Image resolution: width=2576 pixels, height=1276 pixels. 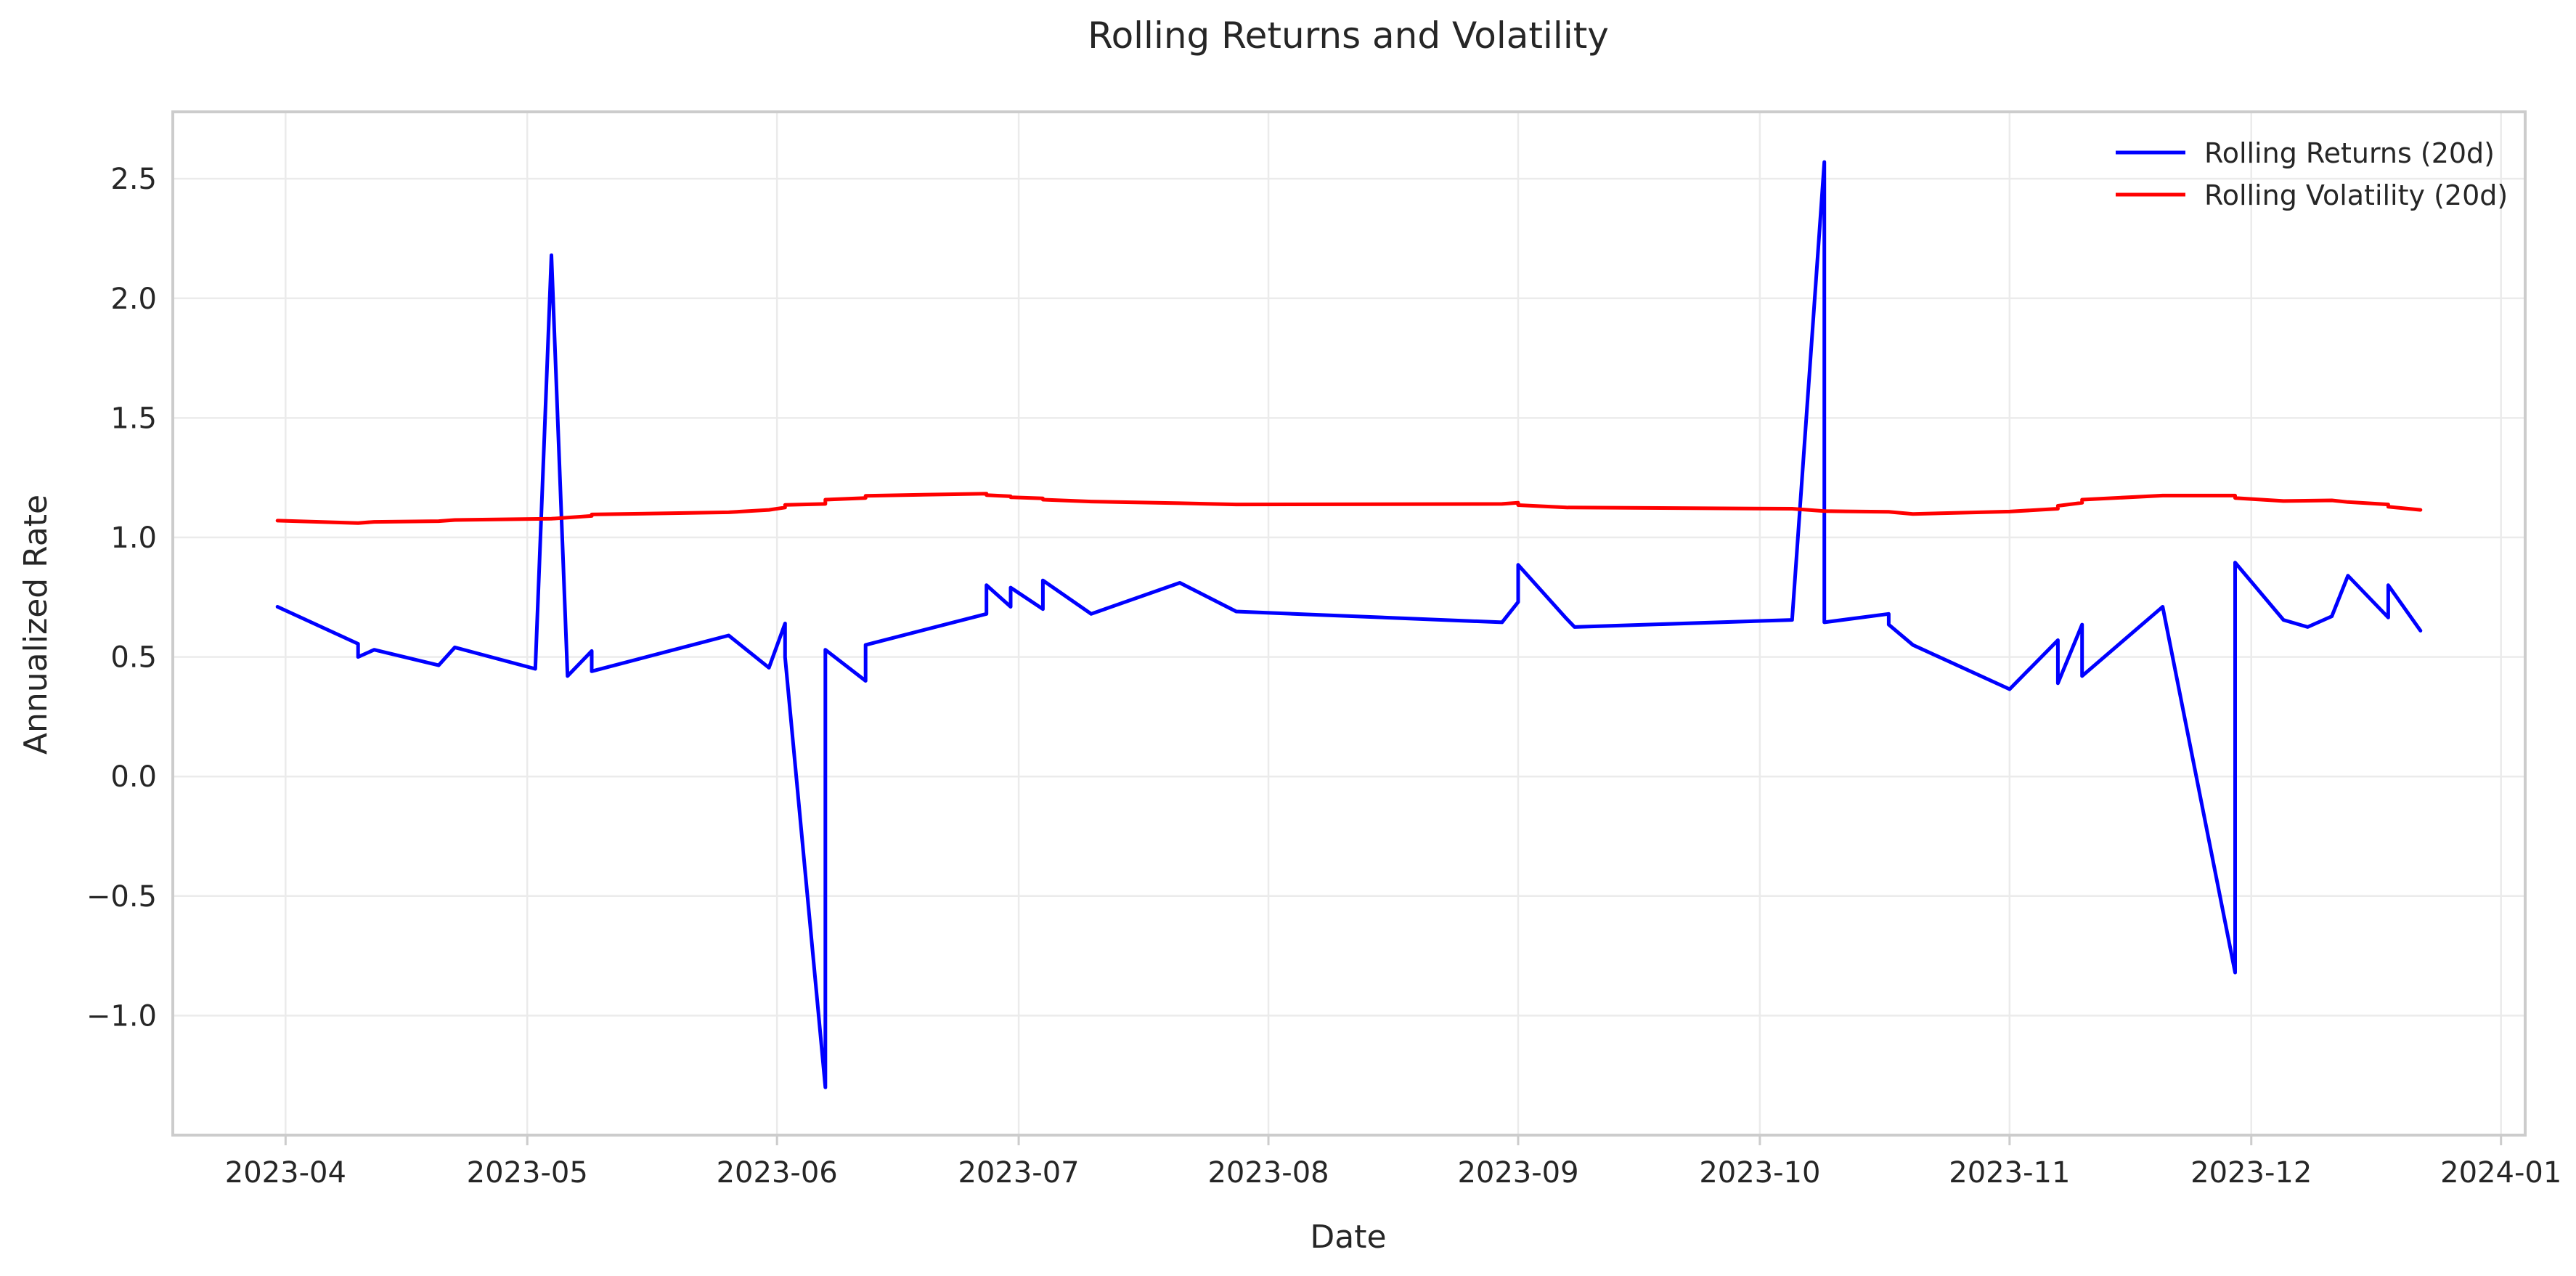 I want to click on x-tick-label: 2023-12, so click(x=2251, y=1173).